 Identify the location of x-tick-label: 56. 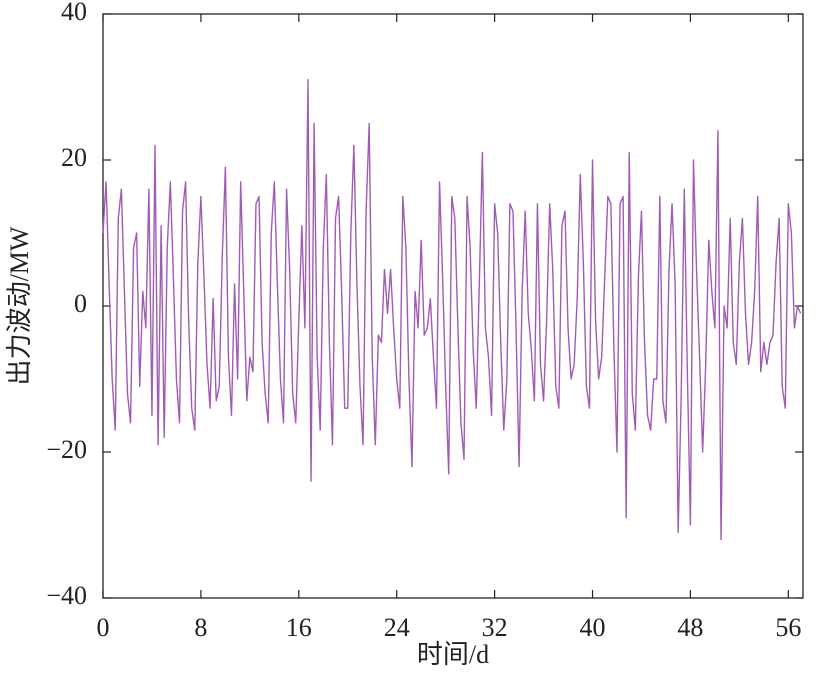
(788, 627).